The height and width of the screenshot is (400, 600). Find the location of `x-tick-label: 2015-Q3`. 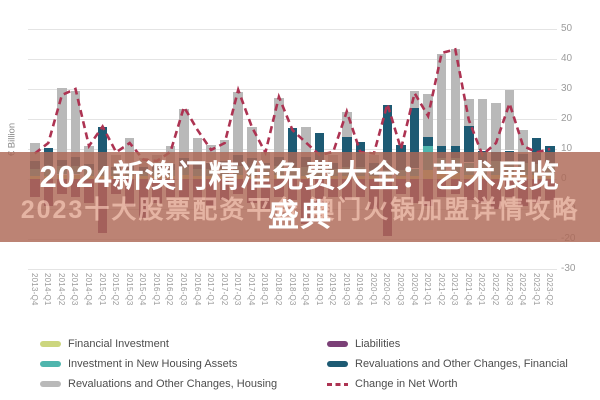

x-tick-label: 2015-Q3 is located at coordinates (129, 289).